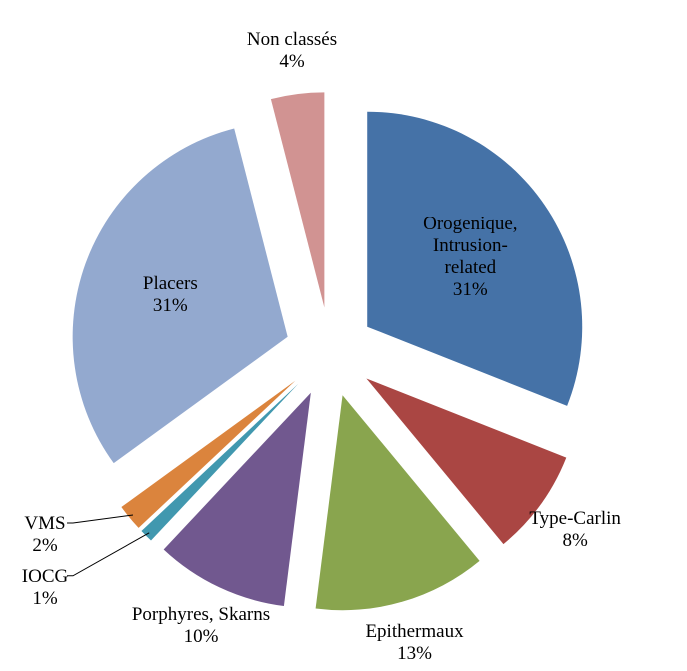 This screenshot has height=671, width=687. What do you see at coordinates (201, 637) in the screenshot?
I see `value-label: 10%` at bounding box center [201, 637].